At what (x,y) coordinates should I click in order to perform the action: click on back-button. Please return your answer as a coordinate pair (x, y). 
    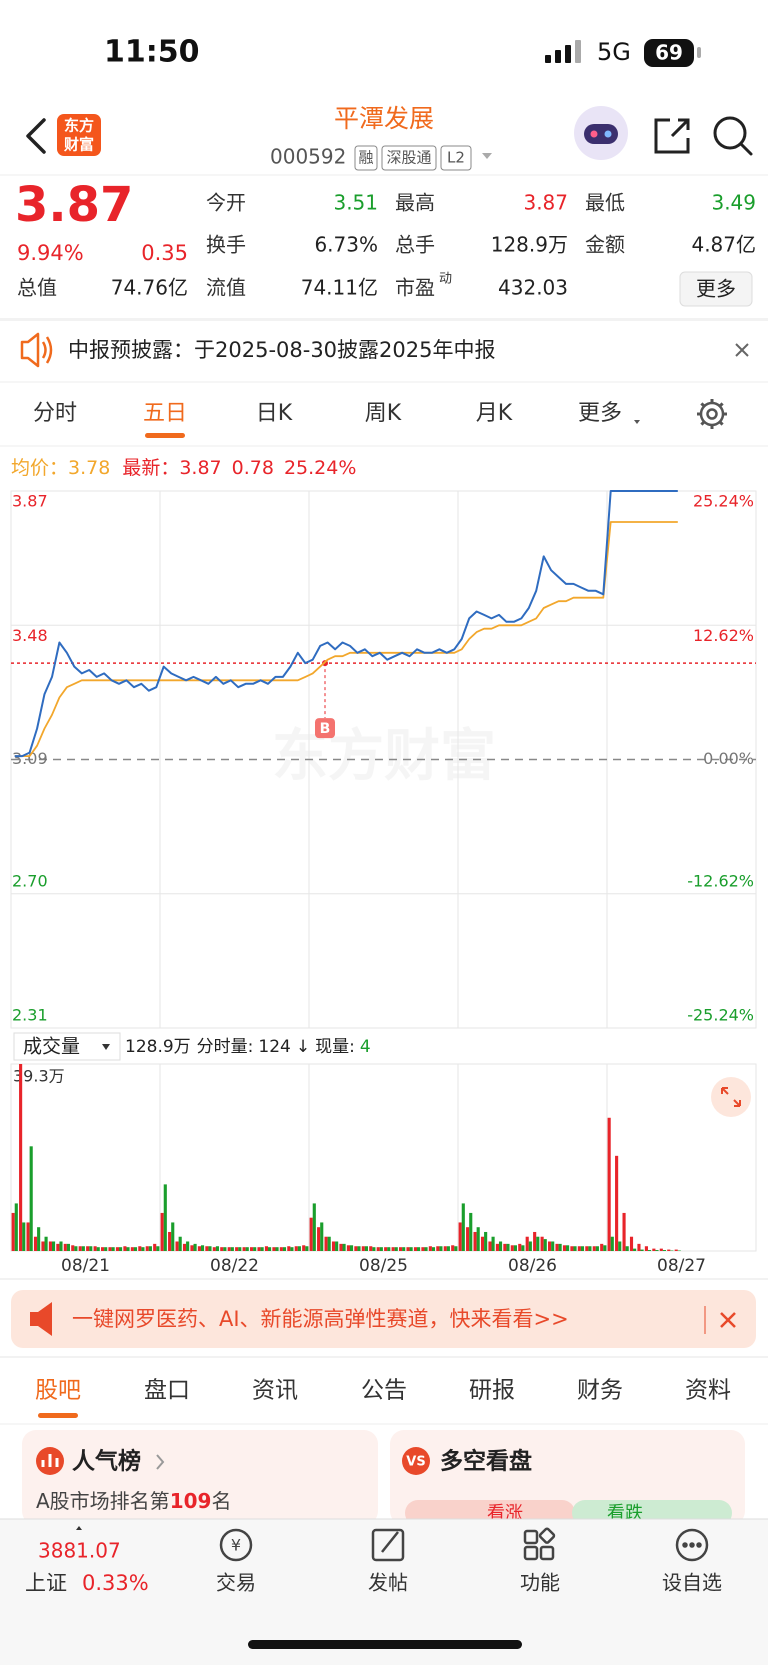
    Looking at the image, I should click on (36, 136).